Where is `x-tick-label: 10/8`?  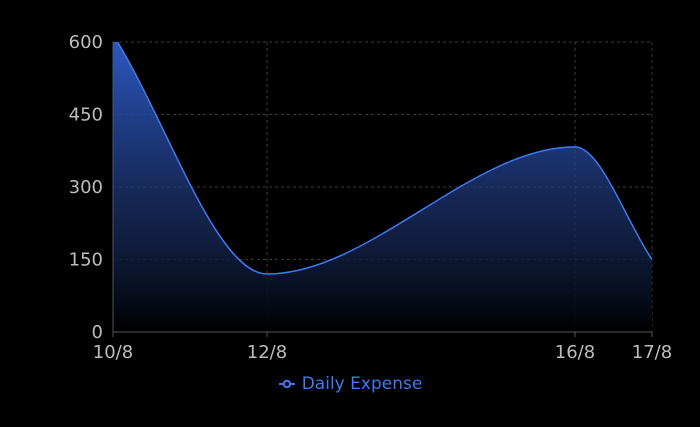
x-tick-label: 10/8 is located at coordinates (113, 352).